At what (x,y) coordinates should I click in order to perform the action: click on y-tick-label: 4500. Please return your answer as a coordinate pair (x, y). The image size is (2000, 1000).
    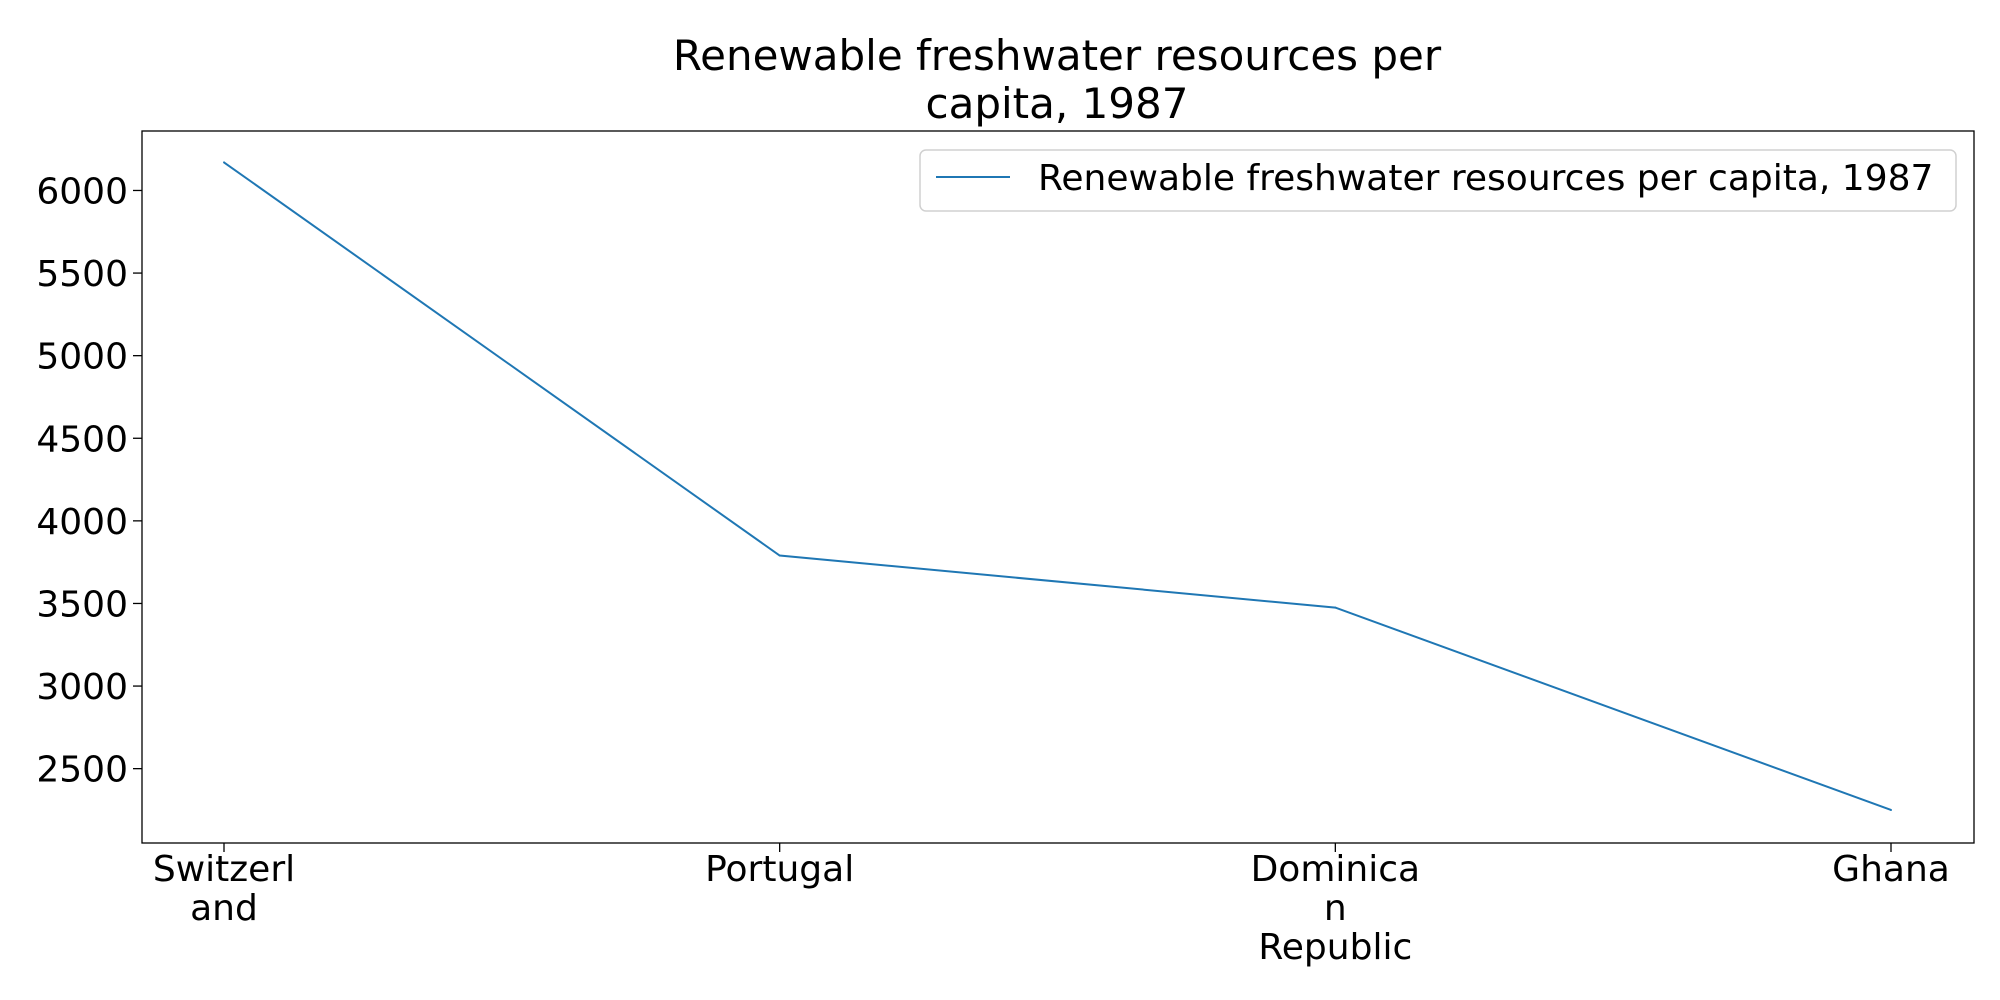
    Looking at the image, I should click on (82, 439).